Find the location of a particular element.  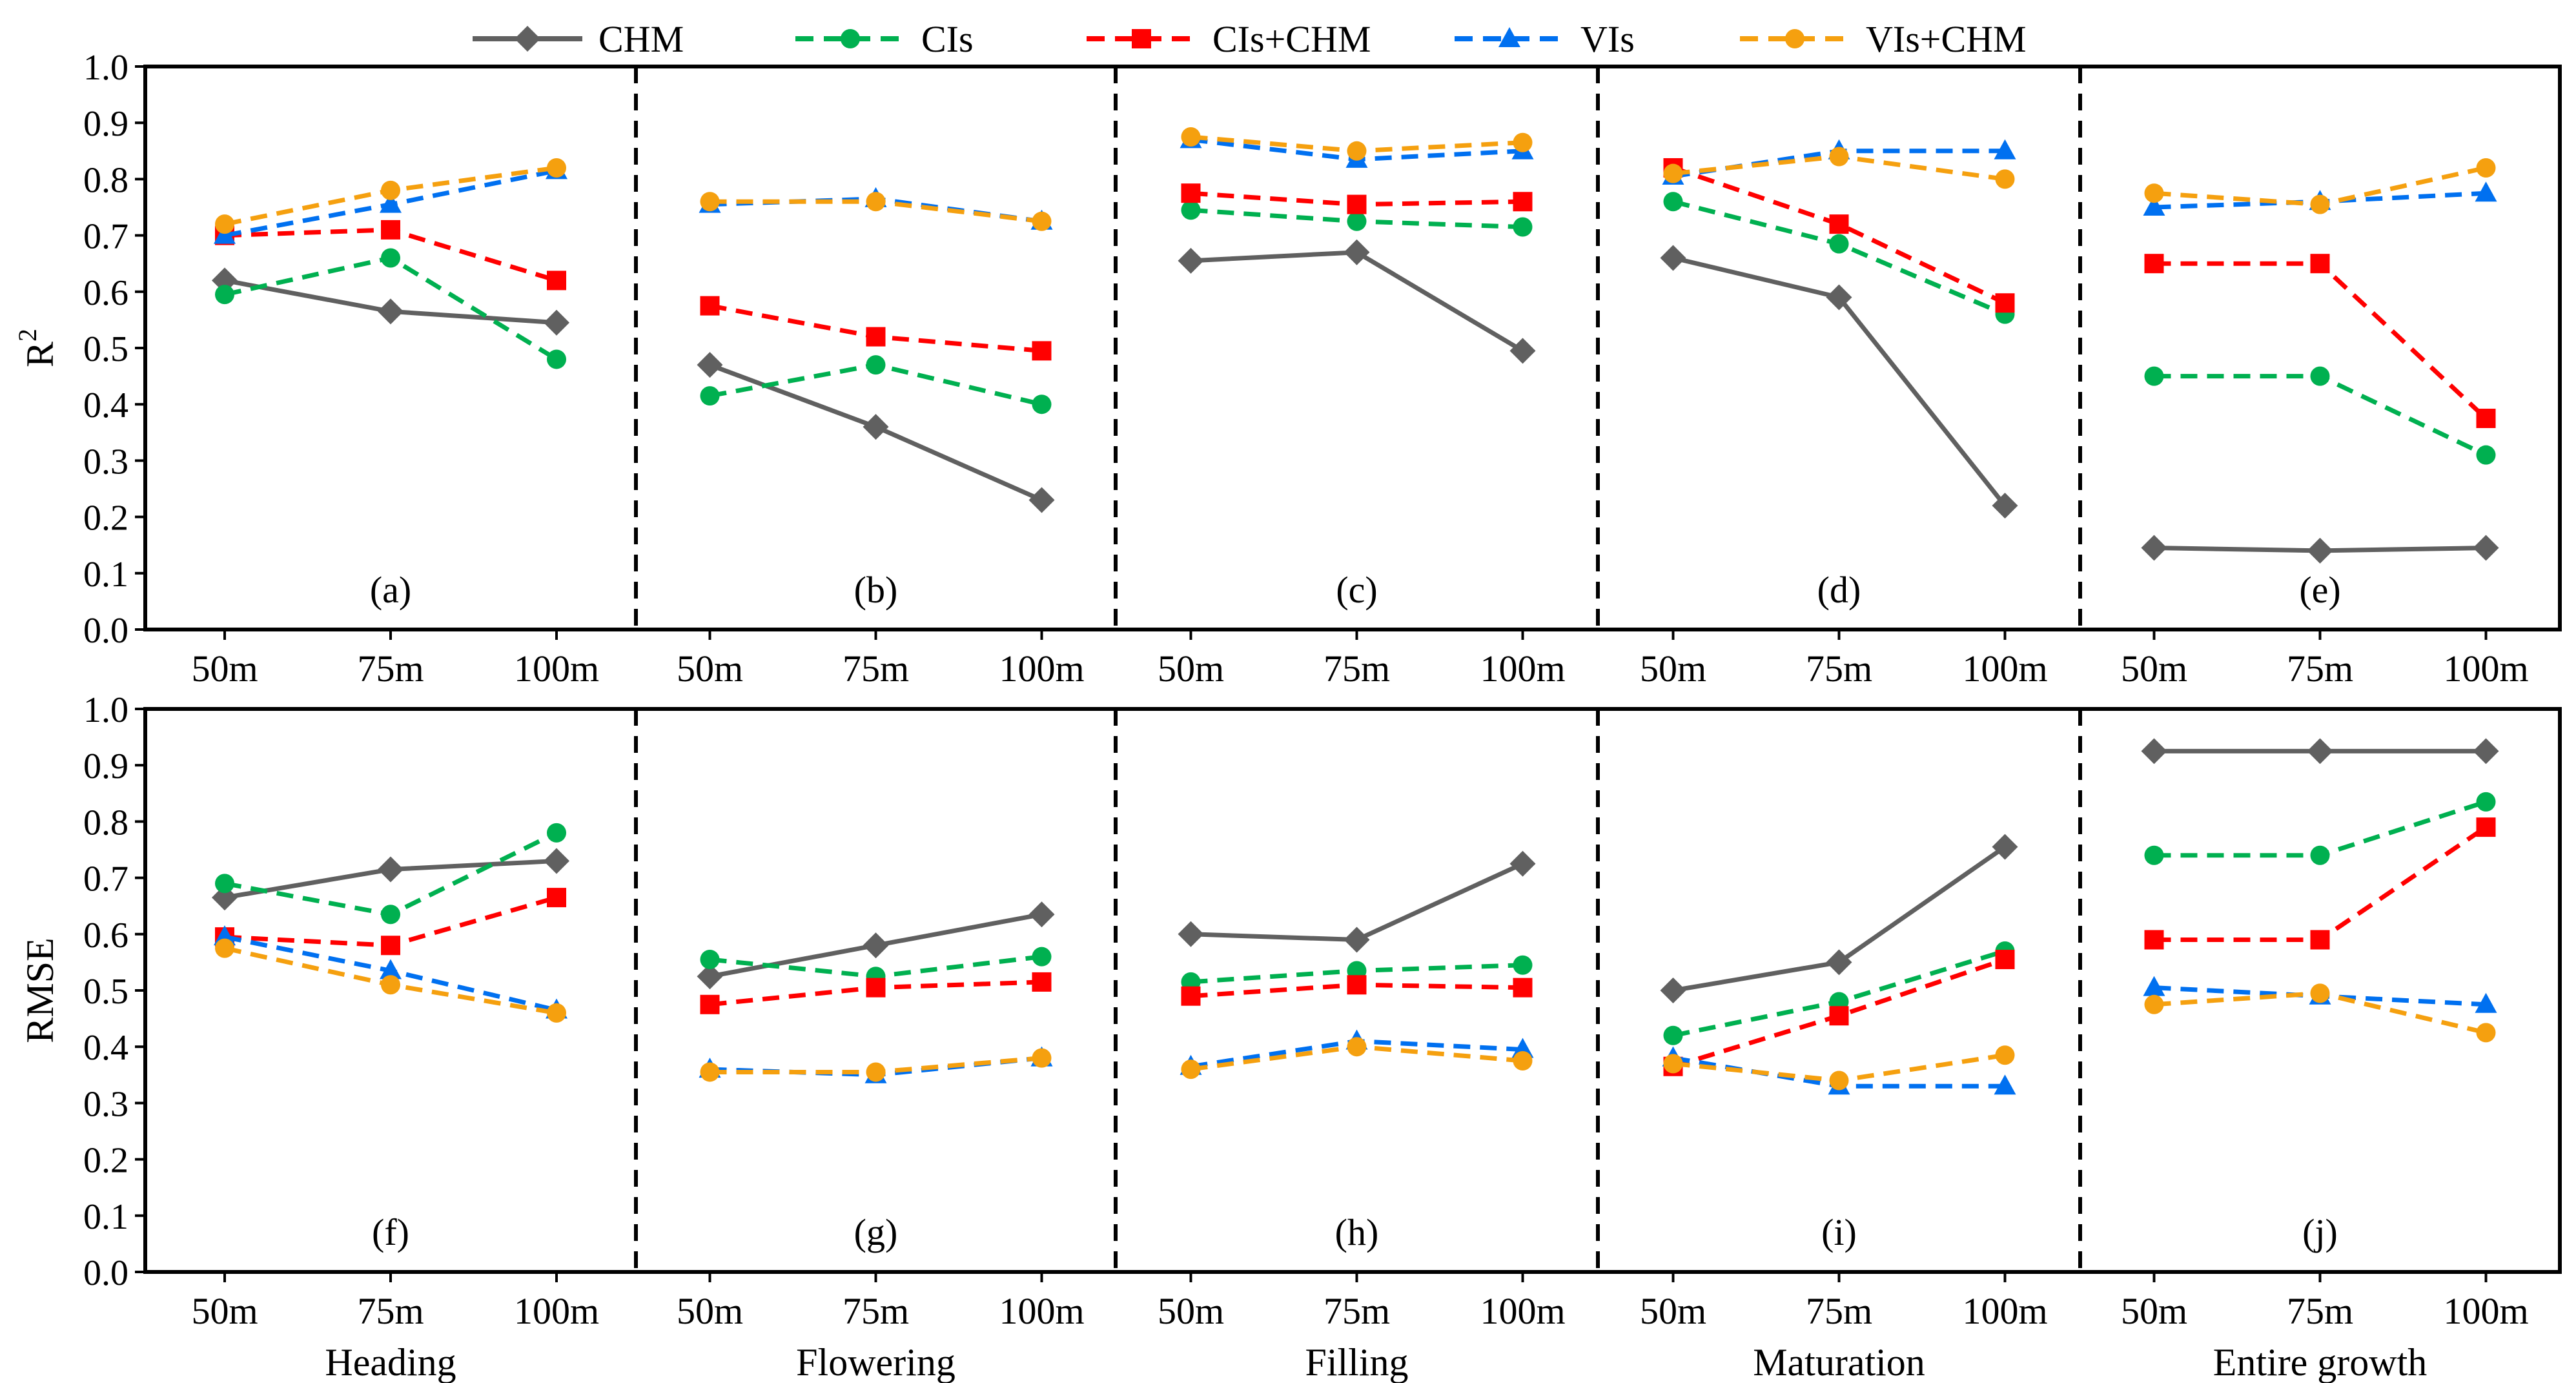

stage-label: Heading is located at coordinates (390, 1362).